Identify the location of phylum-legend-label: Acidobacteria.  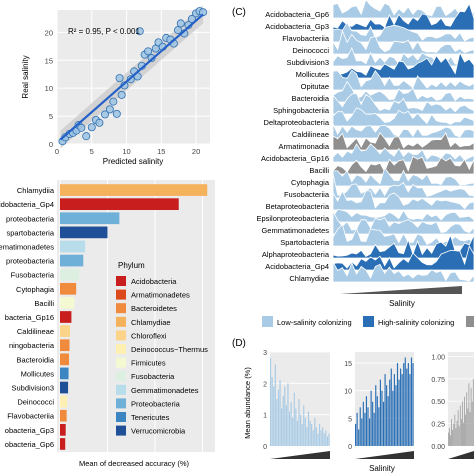
(154, 281).